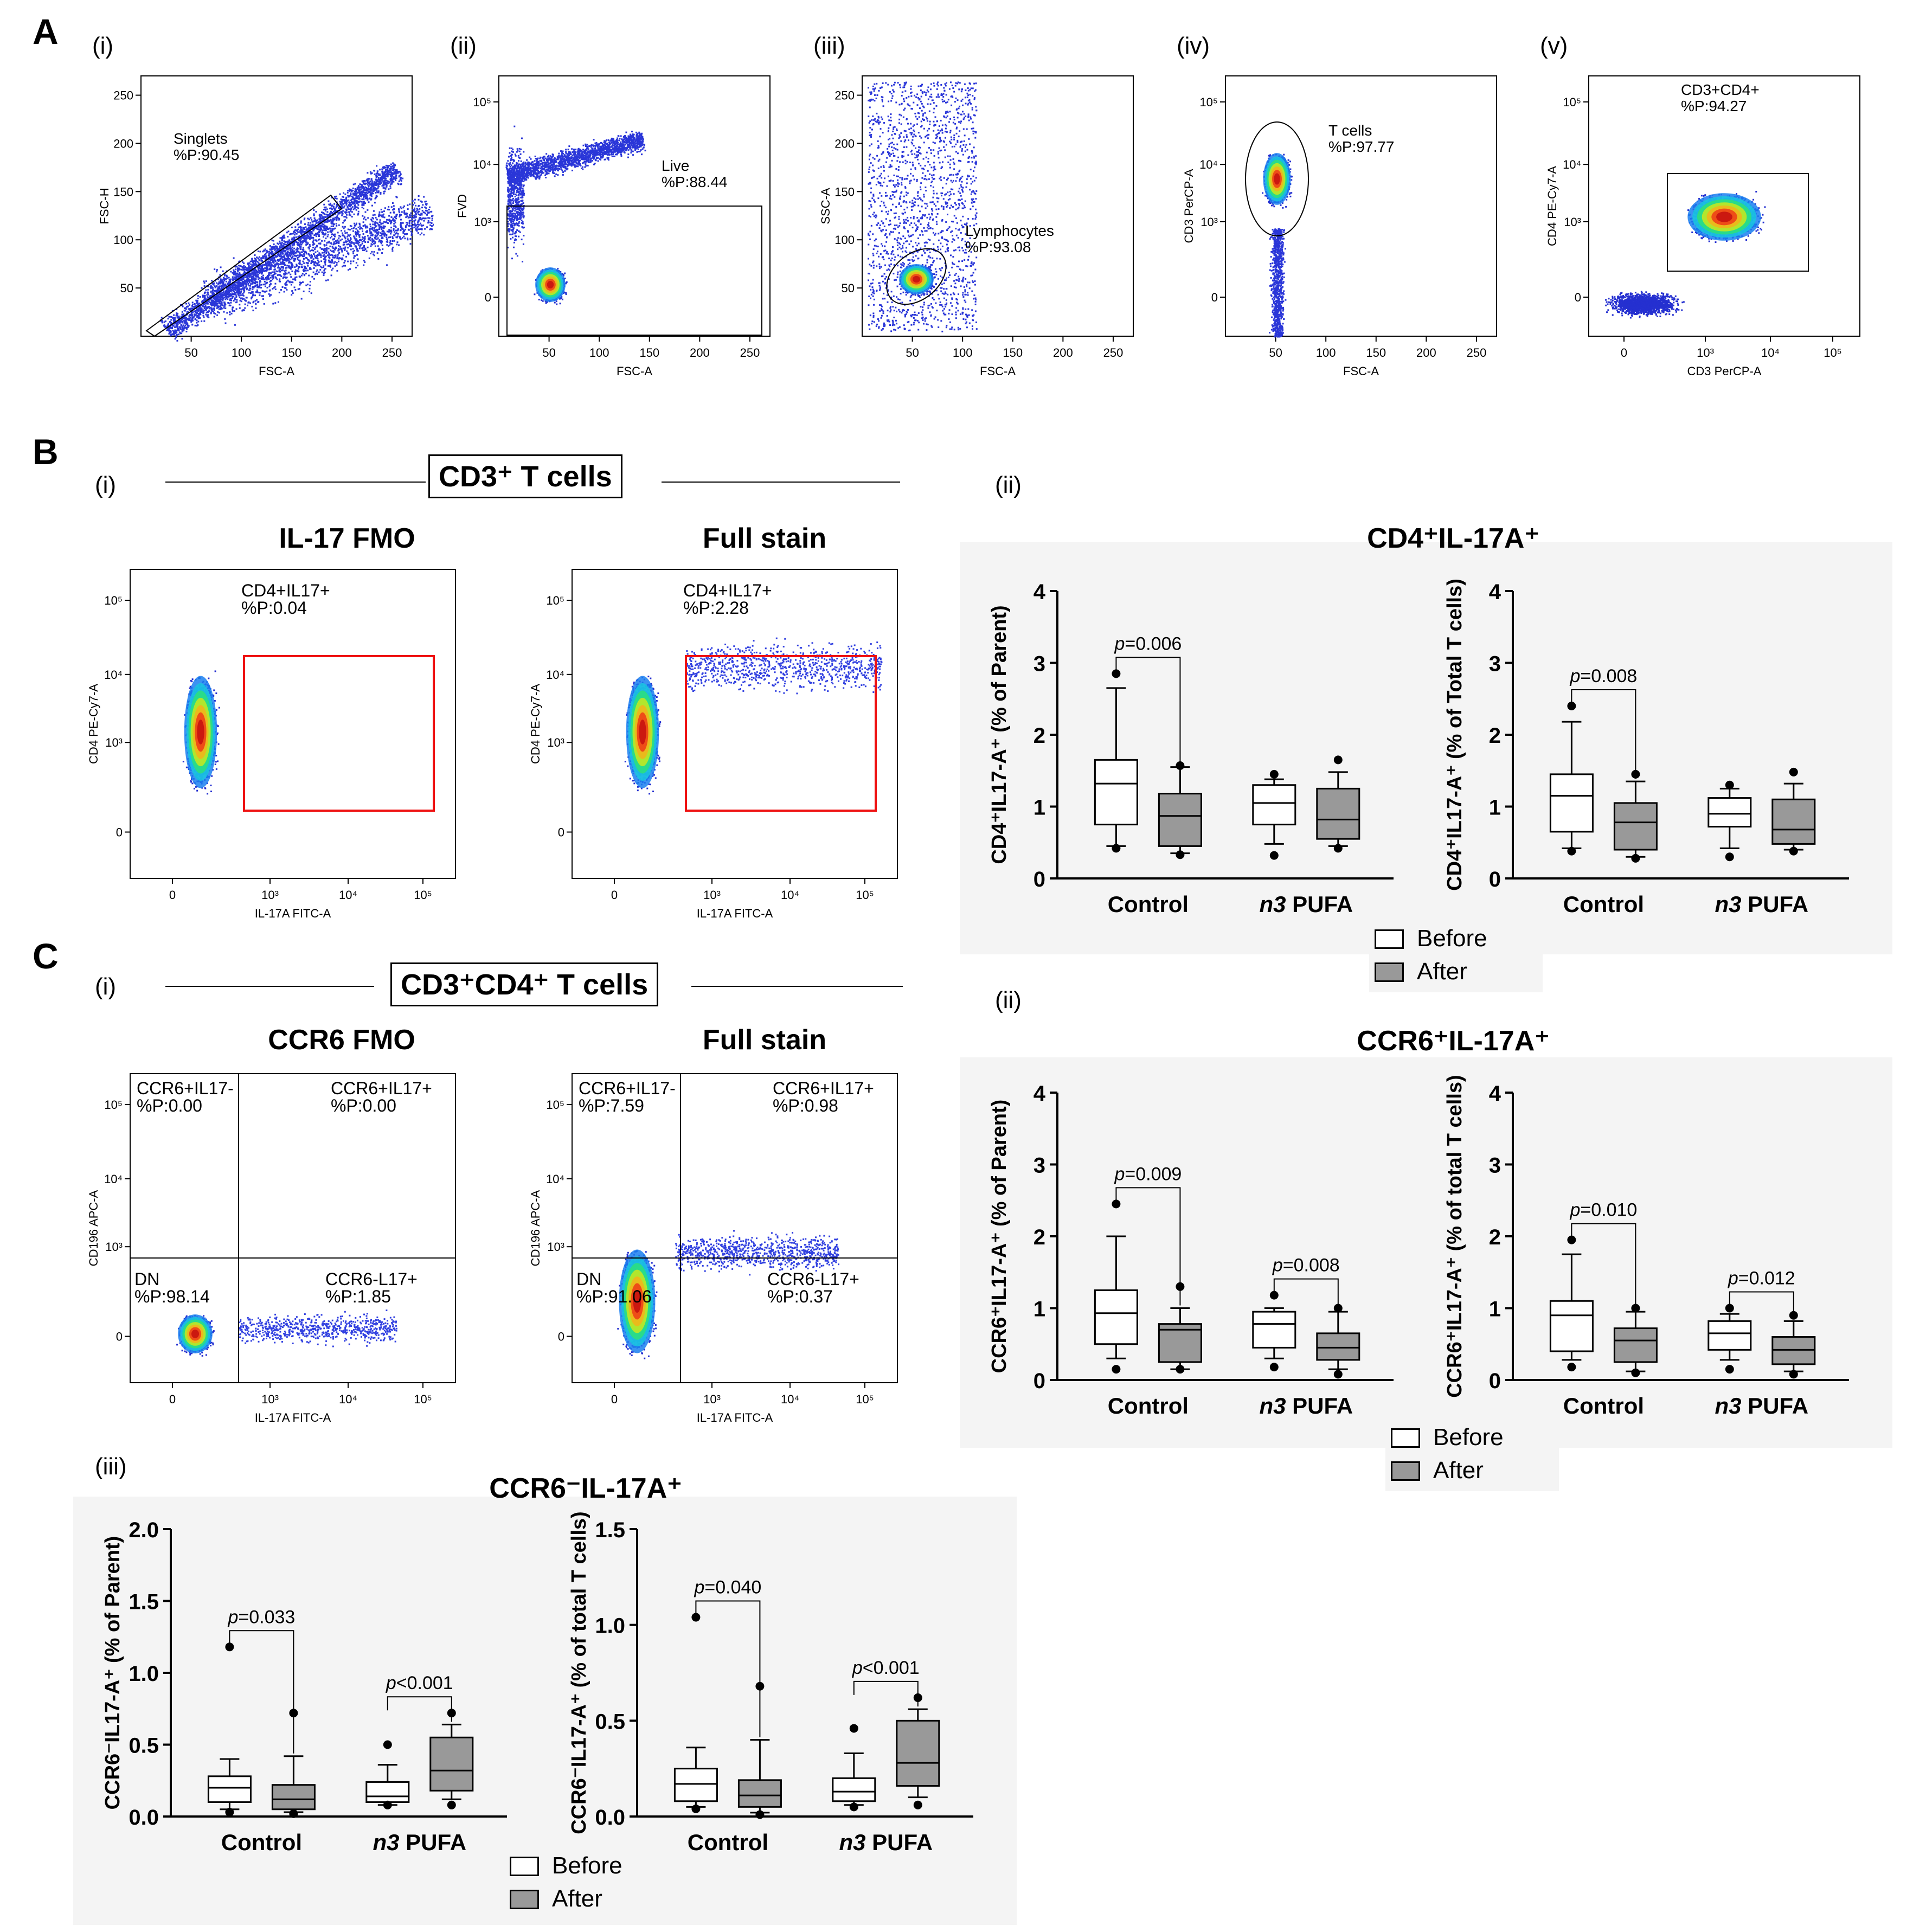 This screenshot has width=1913, height=1932. What do you see at coordinates (587, 1866) in the screenshot?
I see `legend-label-before: Before` at bounding box center [587, 1866].